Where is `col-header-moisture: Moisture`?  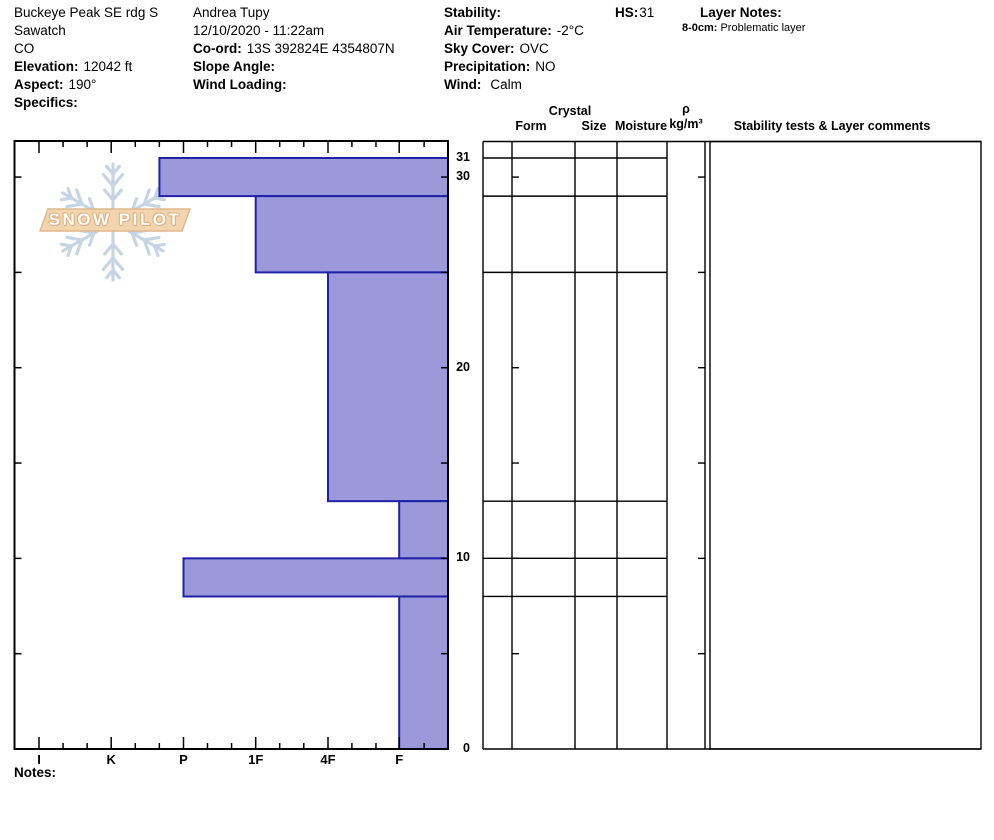 col-header-moisture: Moisture is located at coordinates (641, 126).